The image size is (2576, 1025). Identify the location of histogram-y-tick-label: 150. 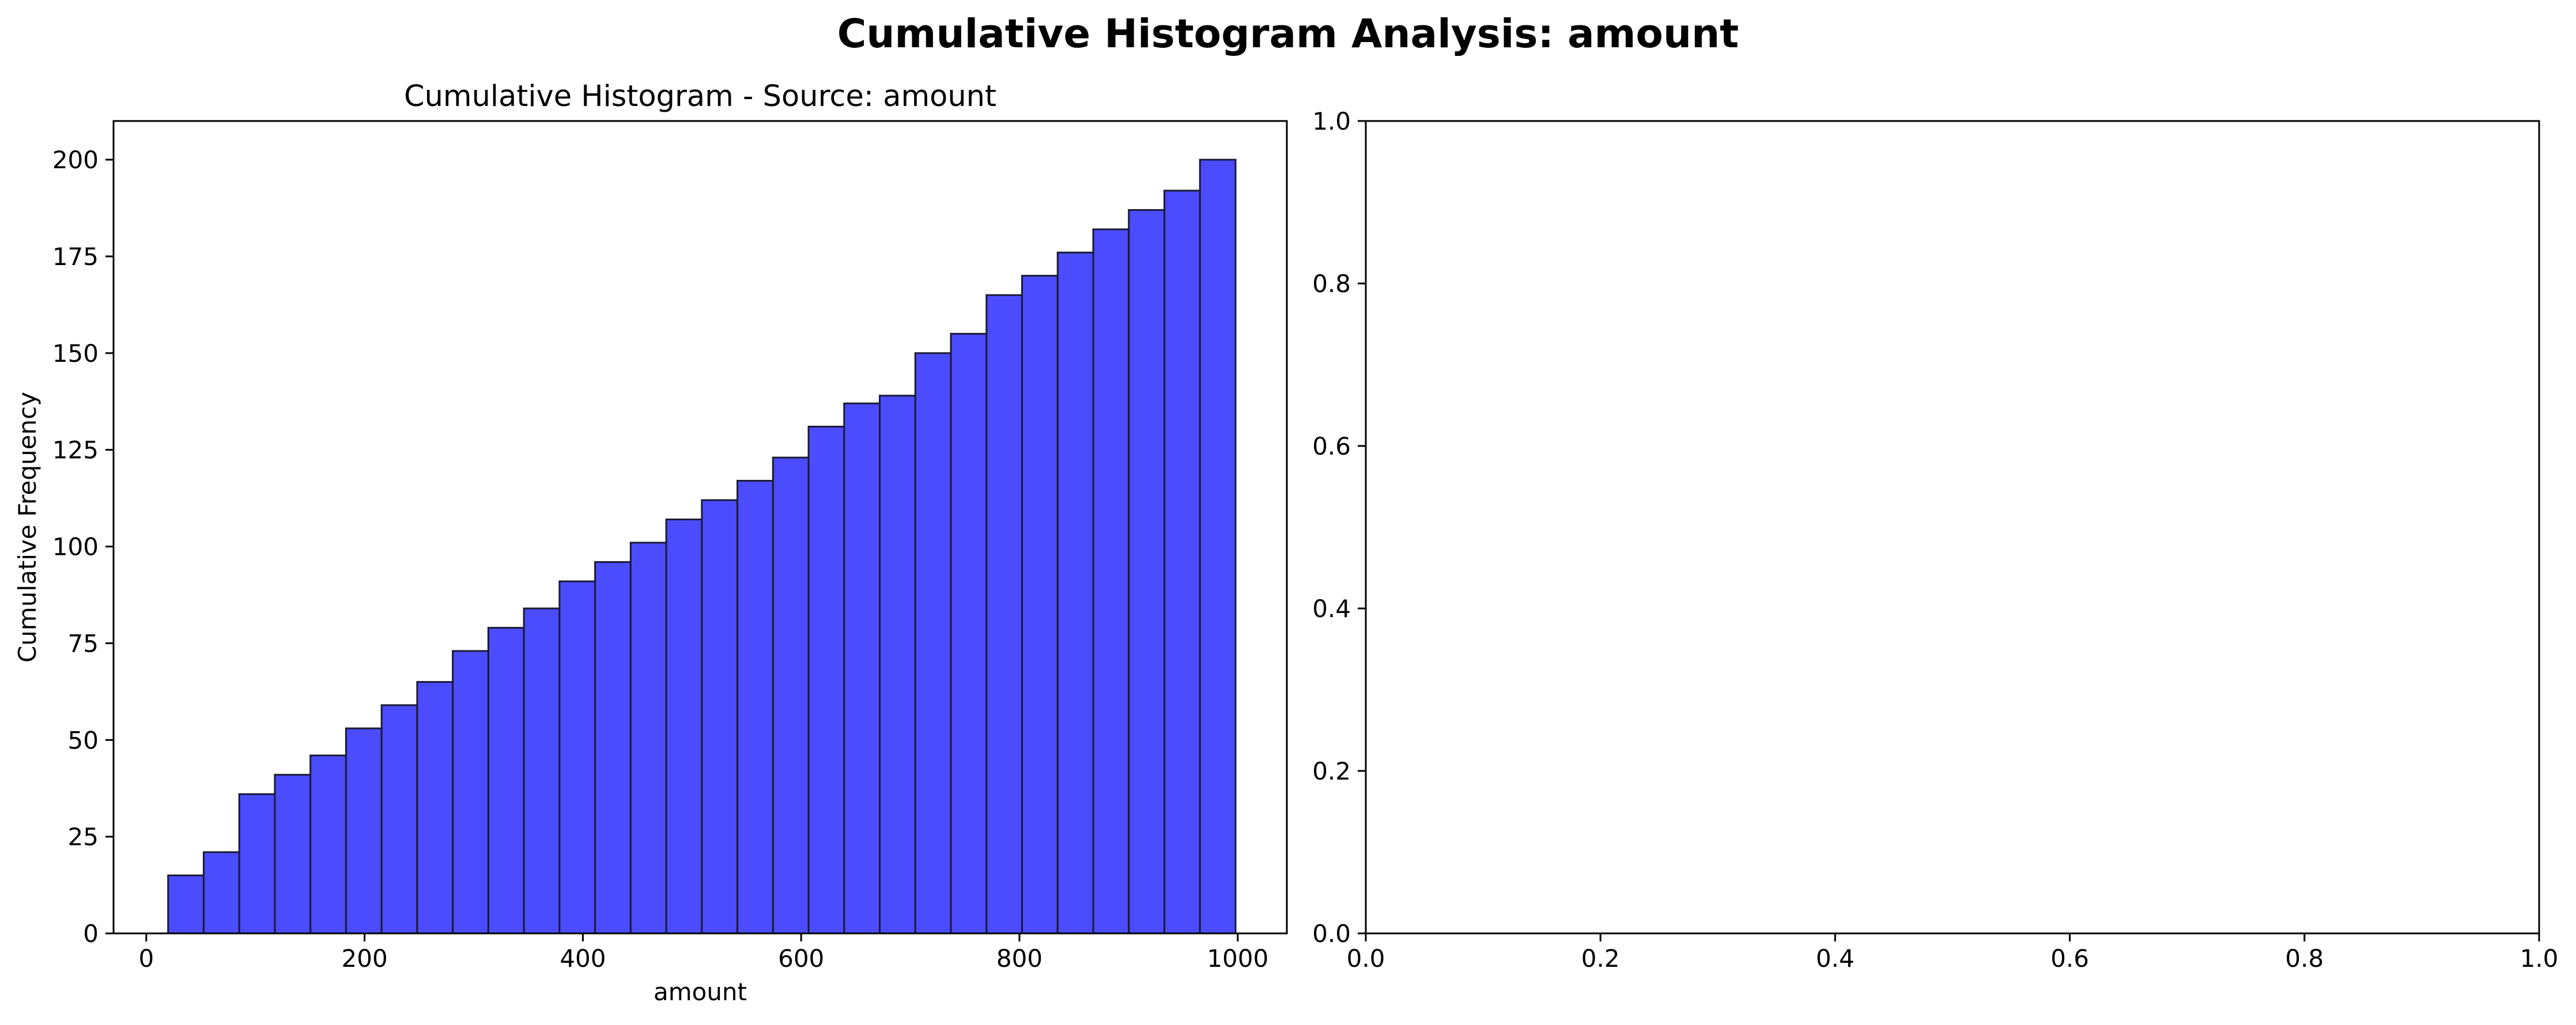
(75, 353).